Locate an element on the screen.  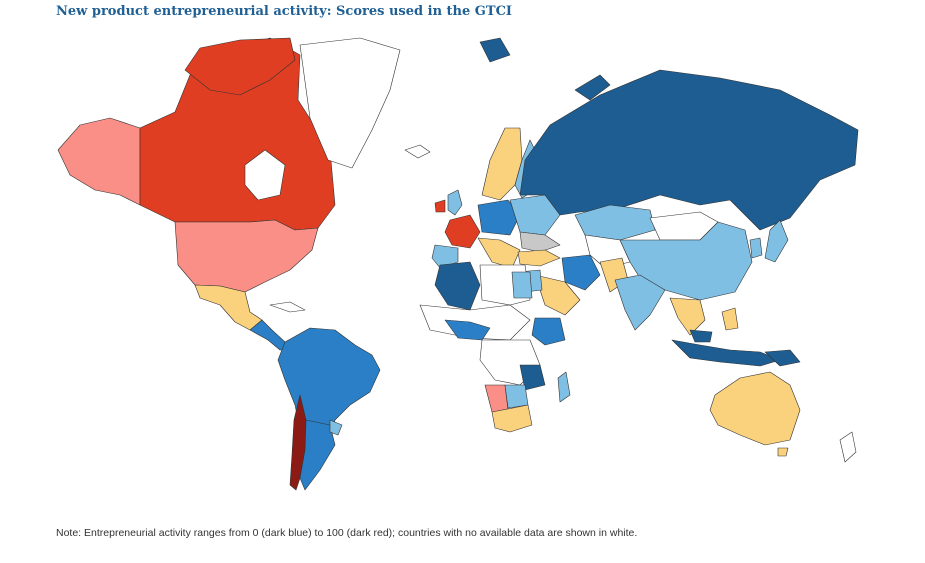
region-cuba is located at coordinates (287, 307).